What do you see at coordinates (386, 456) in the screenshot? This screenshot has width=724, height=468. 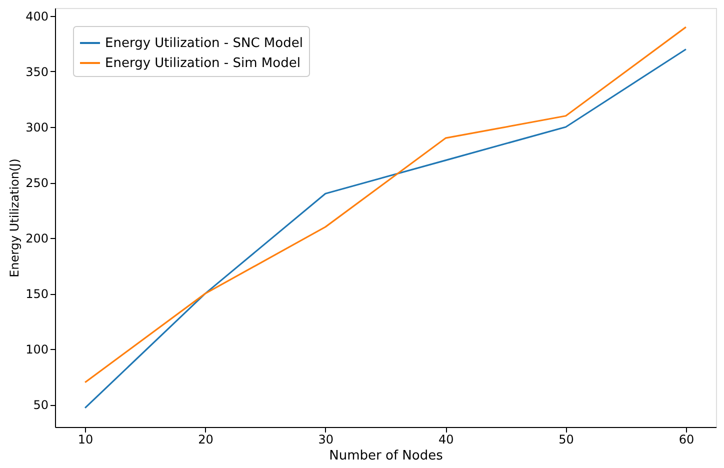 I see `x-axis-title: Number of Nodes` at bounding box center [386, 456].